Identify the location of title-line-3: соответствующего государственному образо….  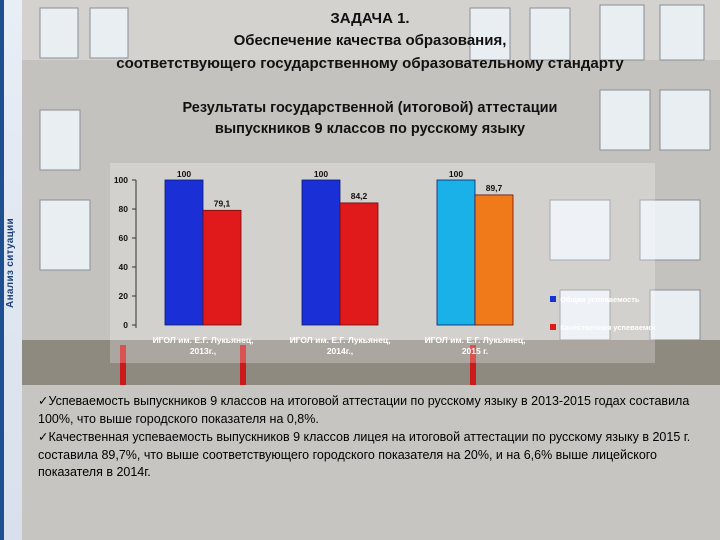
(370, 63).